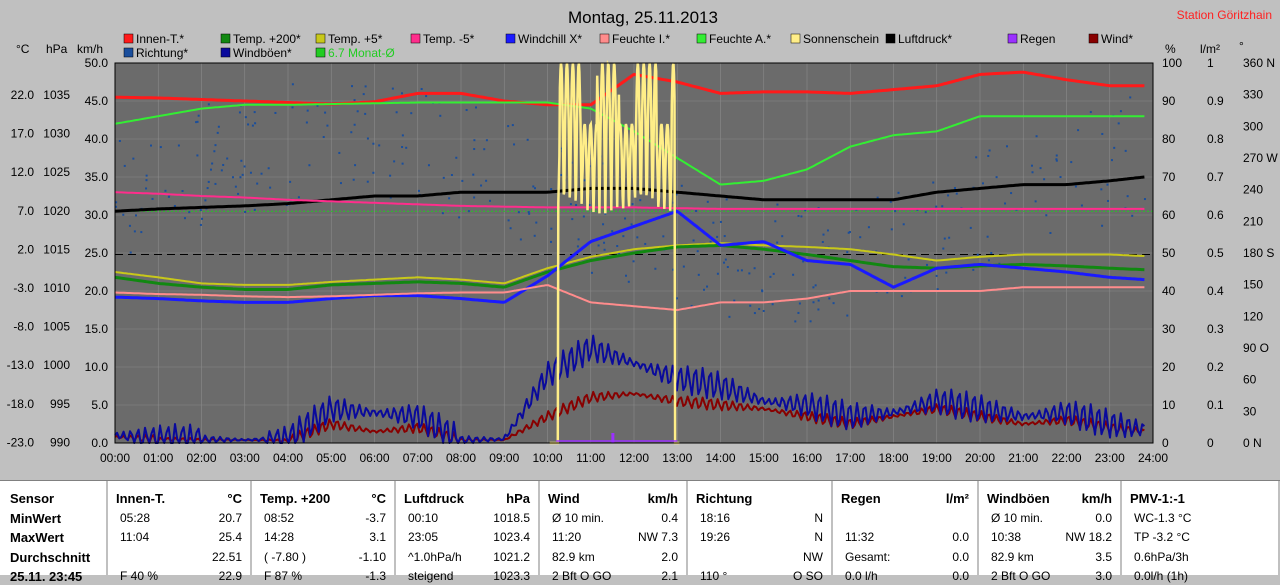 The width and height of the screenshot is (1280, 585). What do you see at coordinates (25, 211) in the screenshot?
I see `tick-celsius: 7.0` at bounding box center [25, 211].